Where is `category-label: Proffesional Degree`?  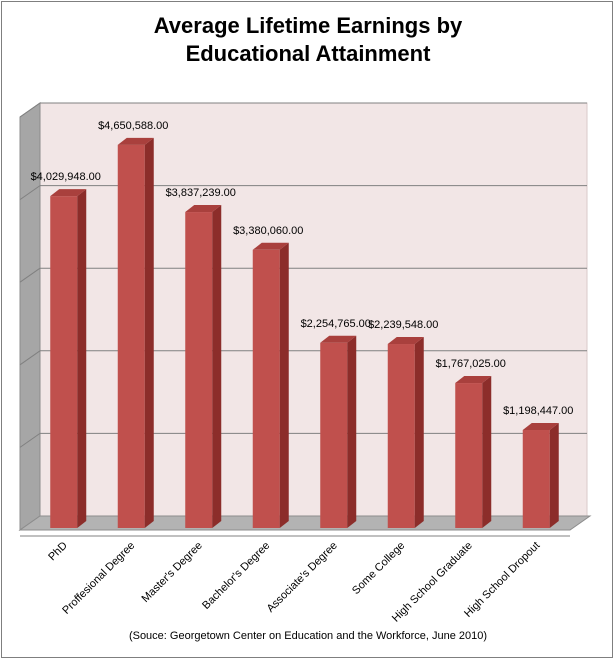
category-label: Proffesional Degree is located at coordinates (98, 578).